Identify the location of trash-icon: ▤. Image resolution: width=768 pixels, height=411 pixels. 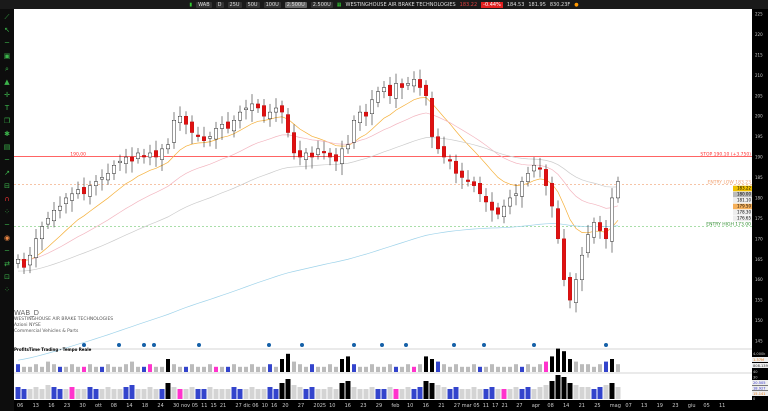
(7, 147).